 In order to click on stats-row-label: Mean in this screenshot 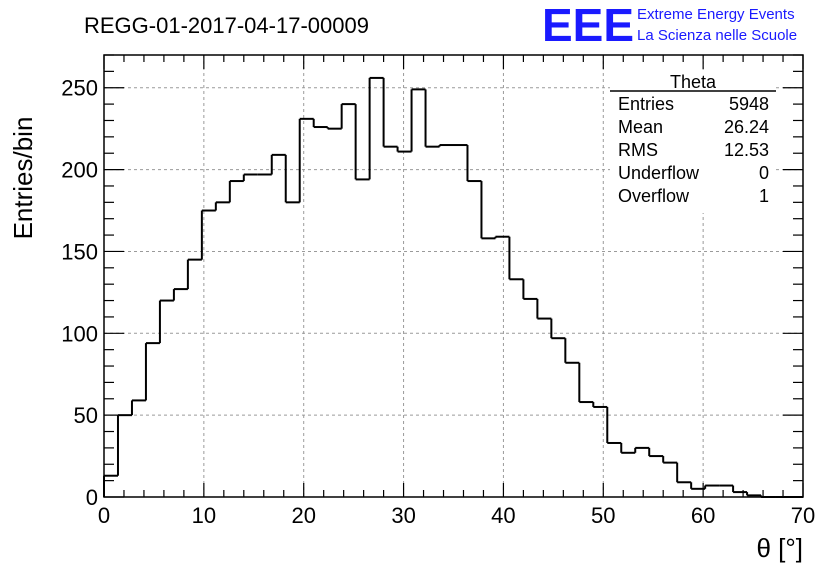, I will do `click(640, 127)`.